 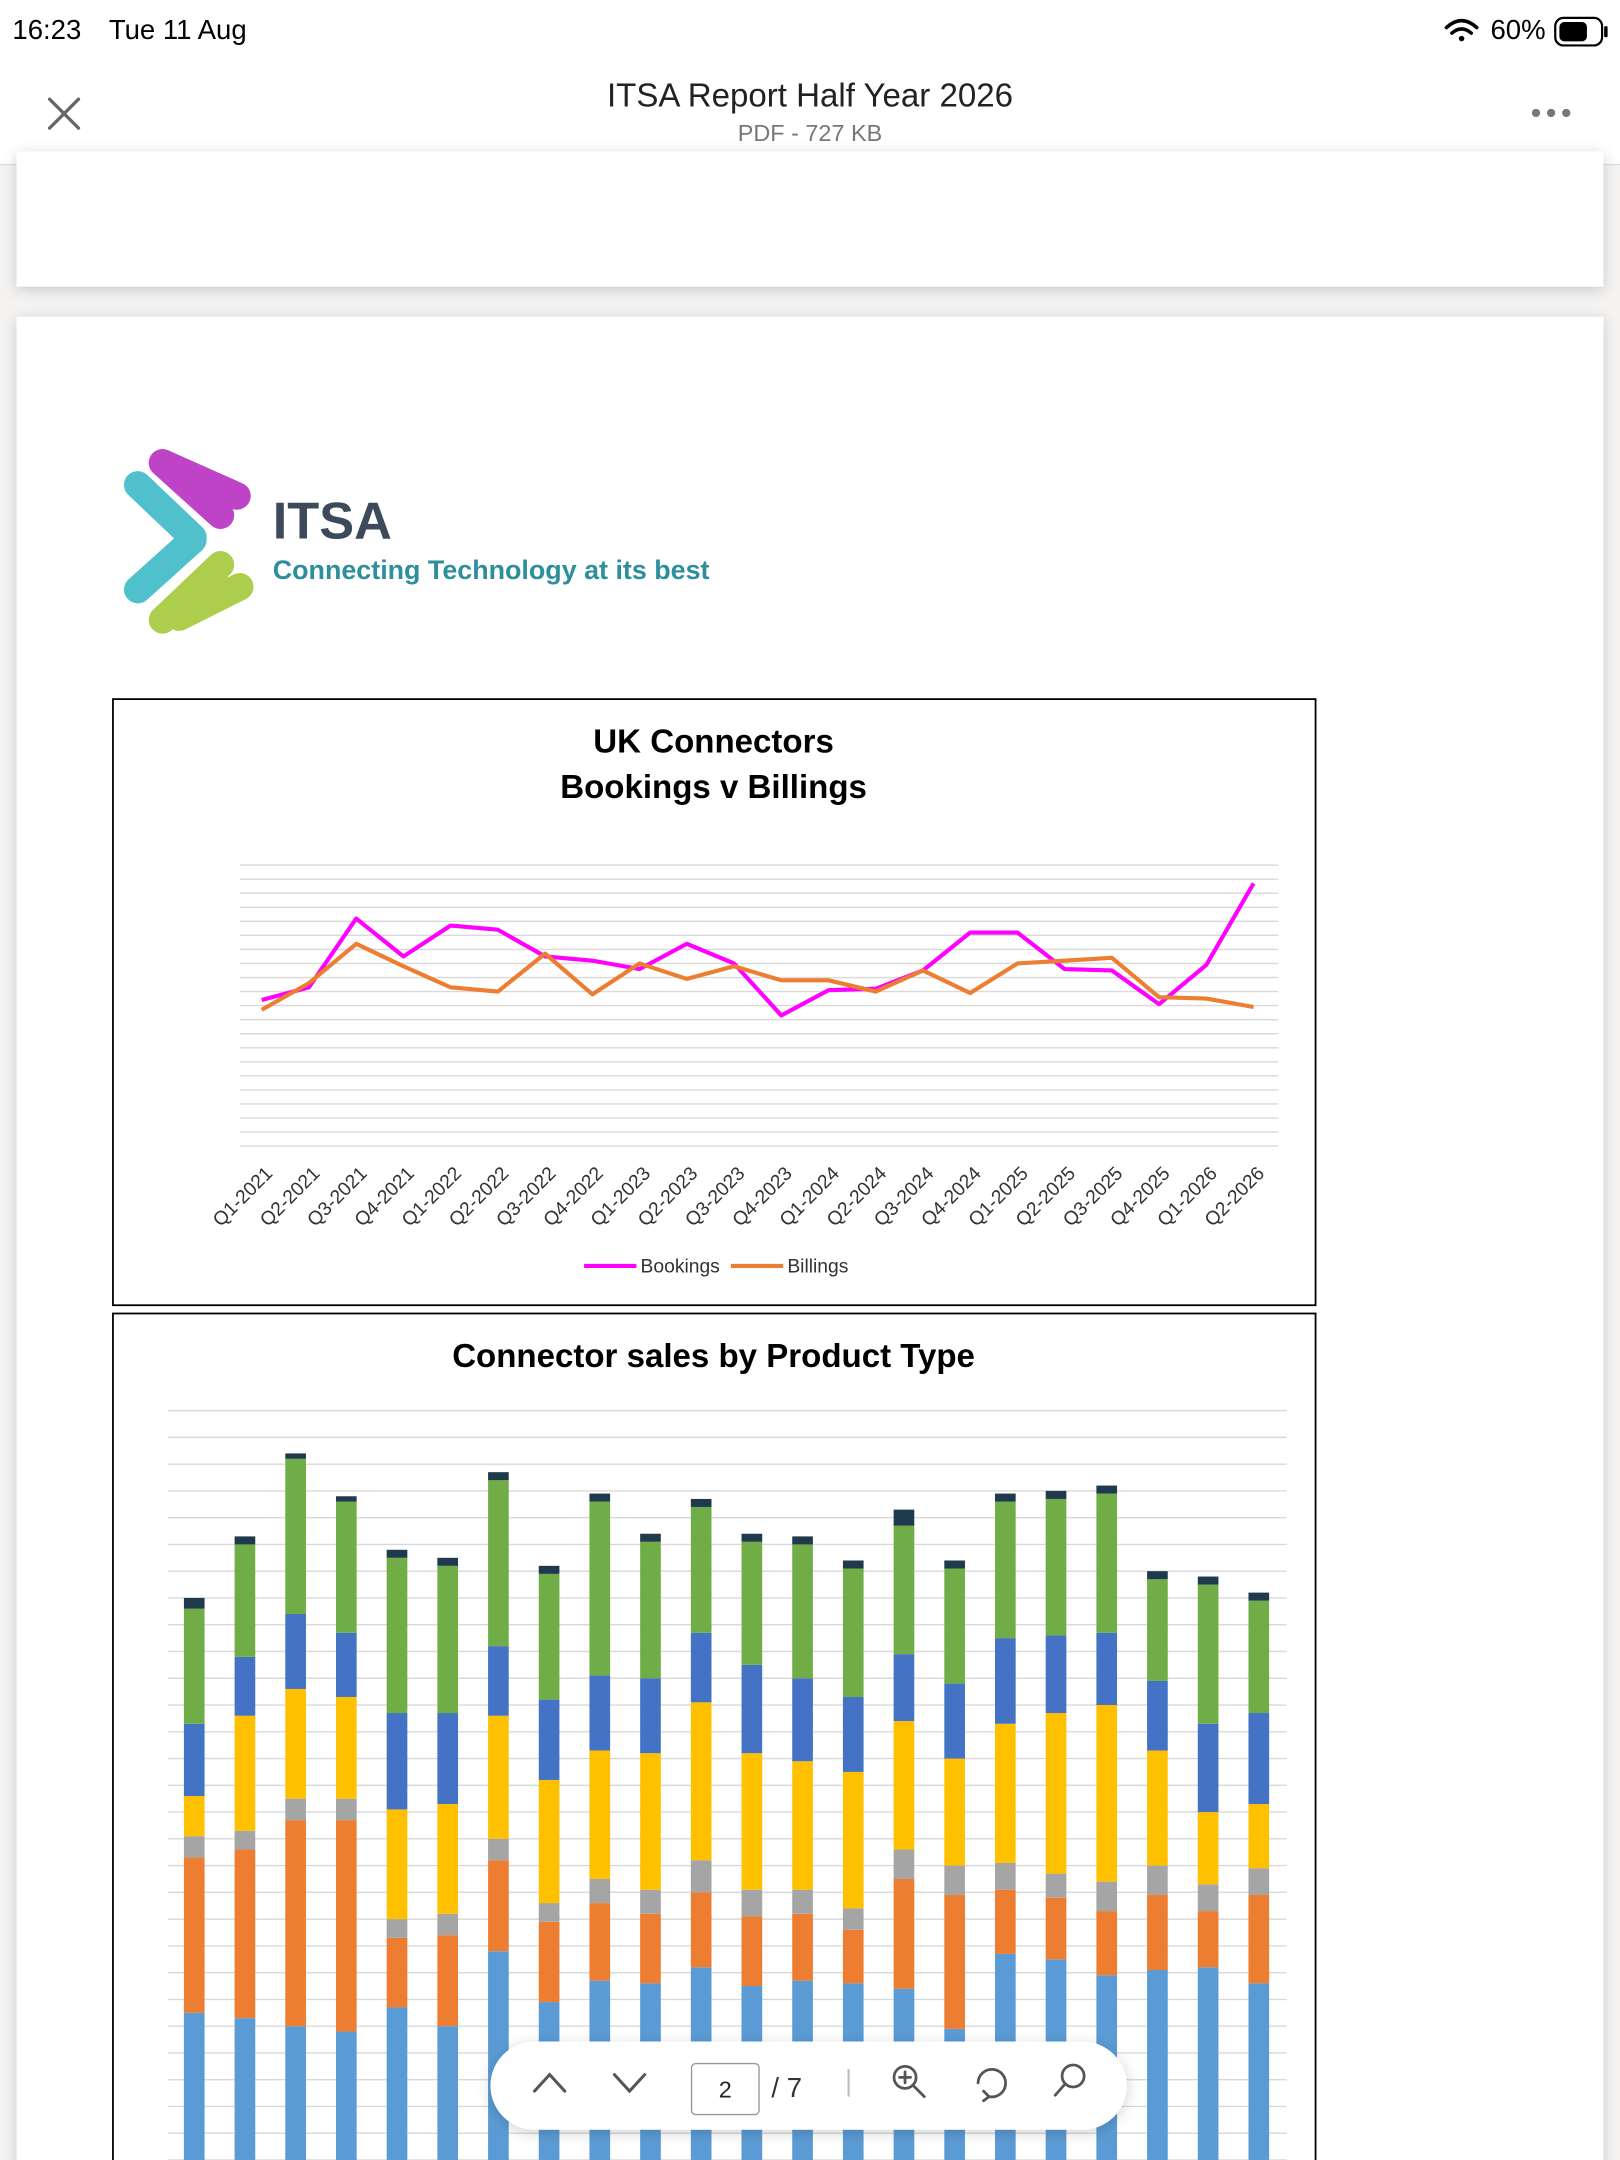 What do you see at coordinates (680, 1266) in the screenshot?
I see `legend-label: Bookings` at bounding box center [680, 1266].